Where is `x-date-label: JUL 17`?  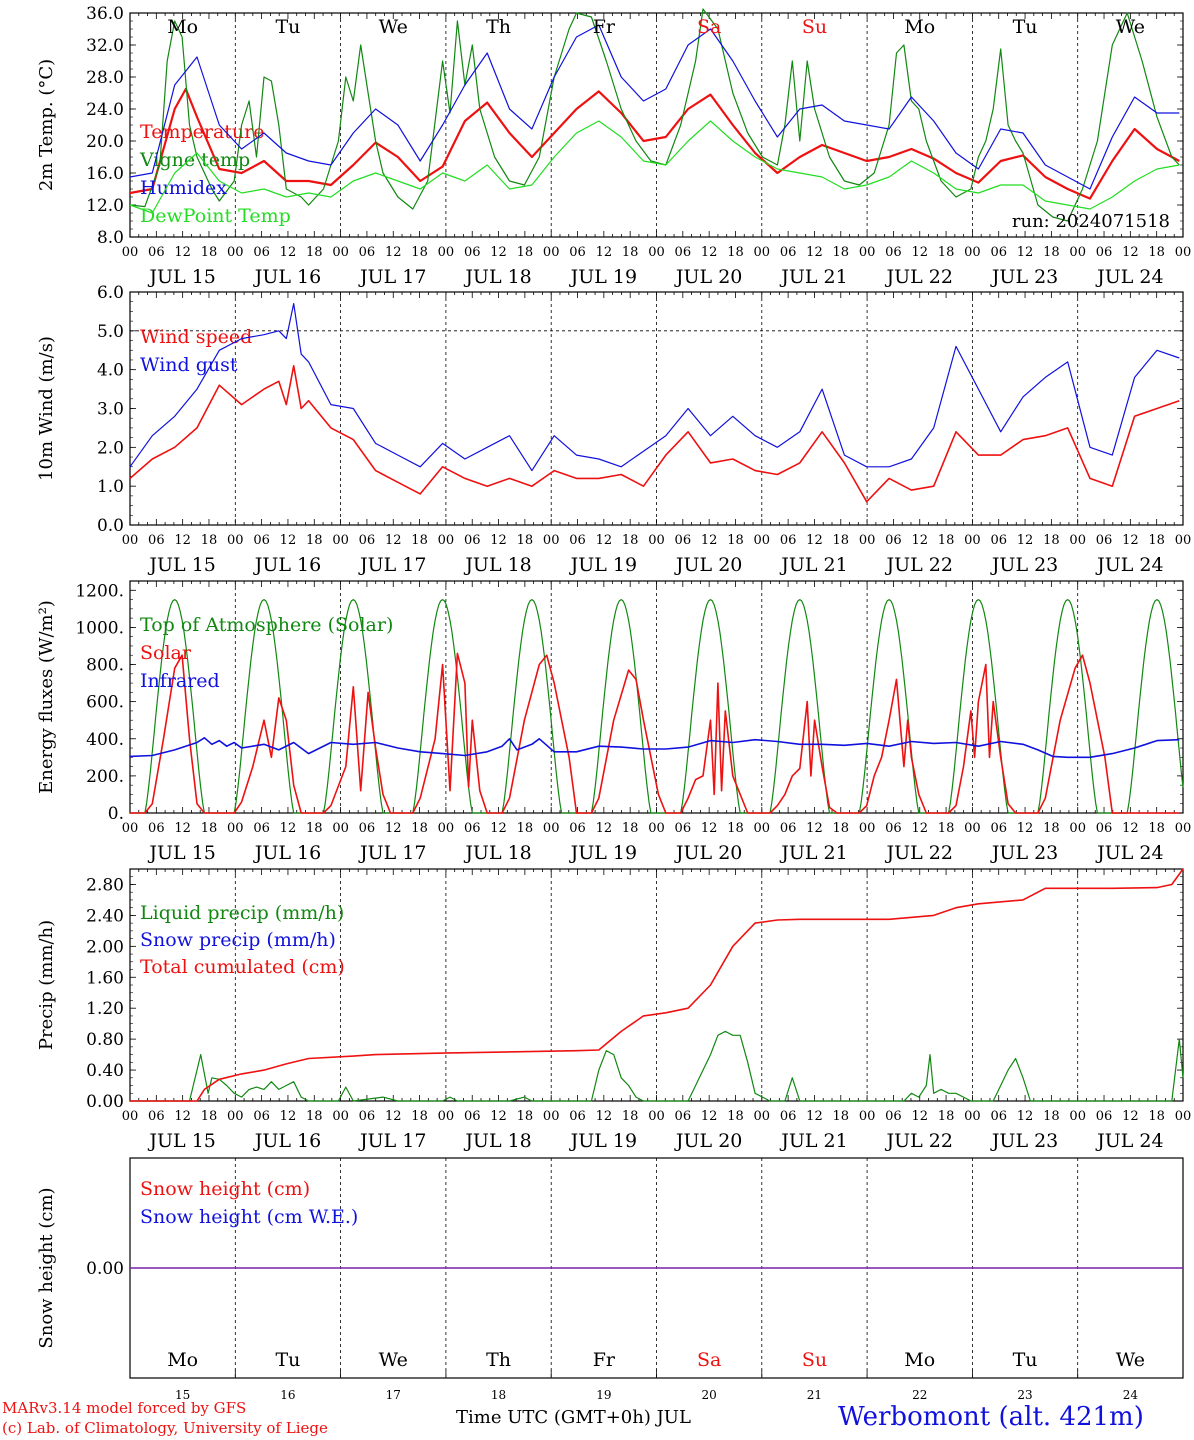
x-date-label: JUL 17 is located at coordinates (392, 1141).